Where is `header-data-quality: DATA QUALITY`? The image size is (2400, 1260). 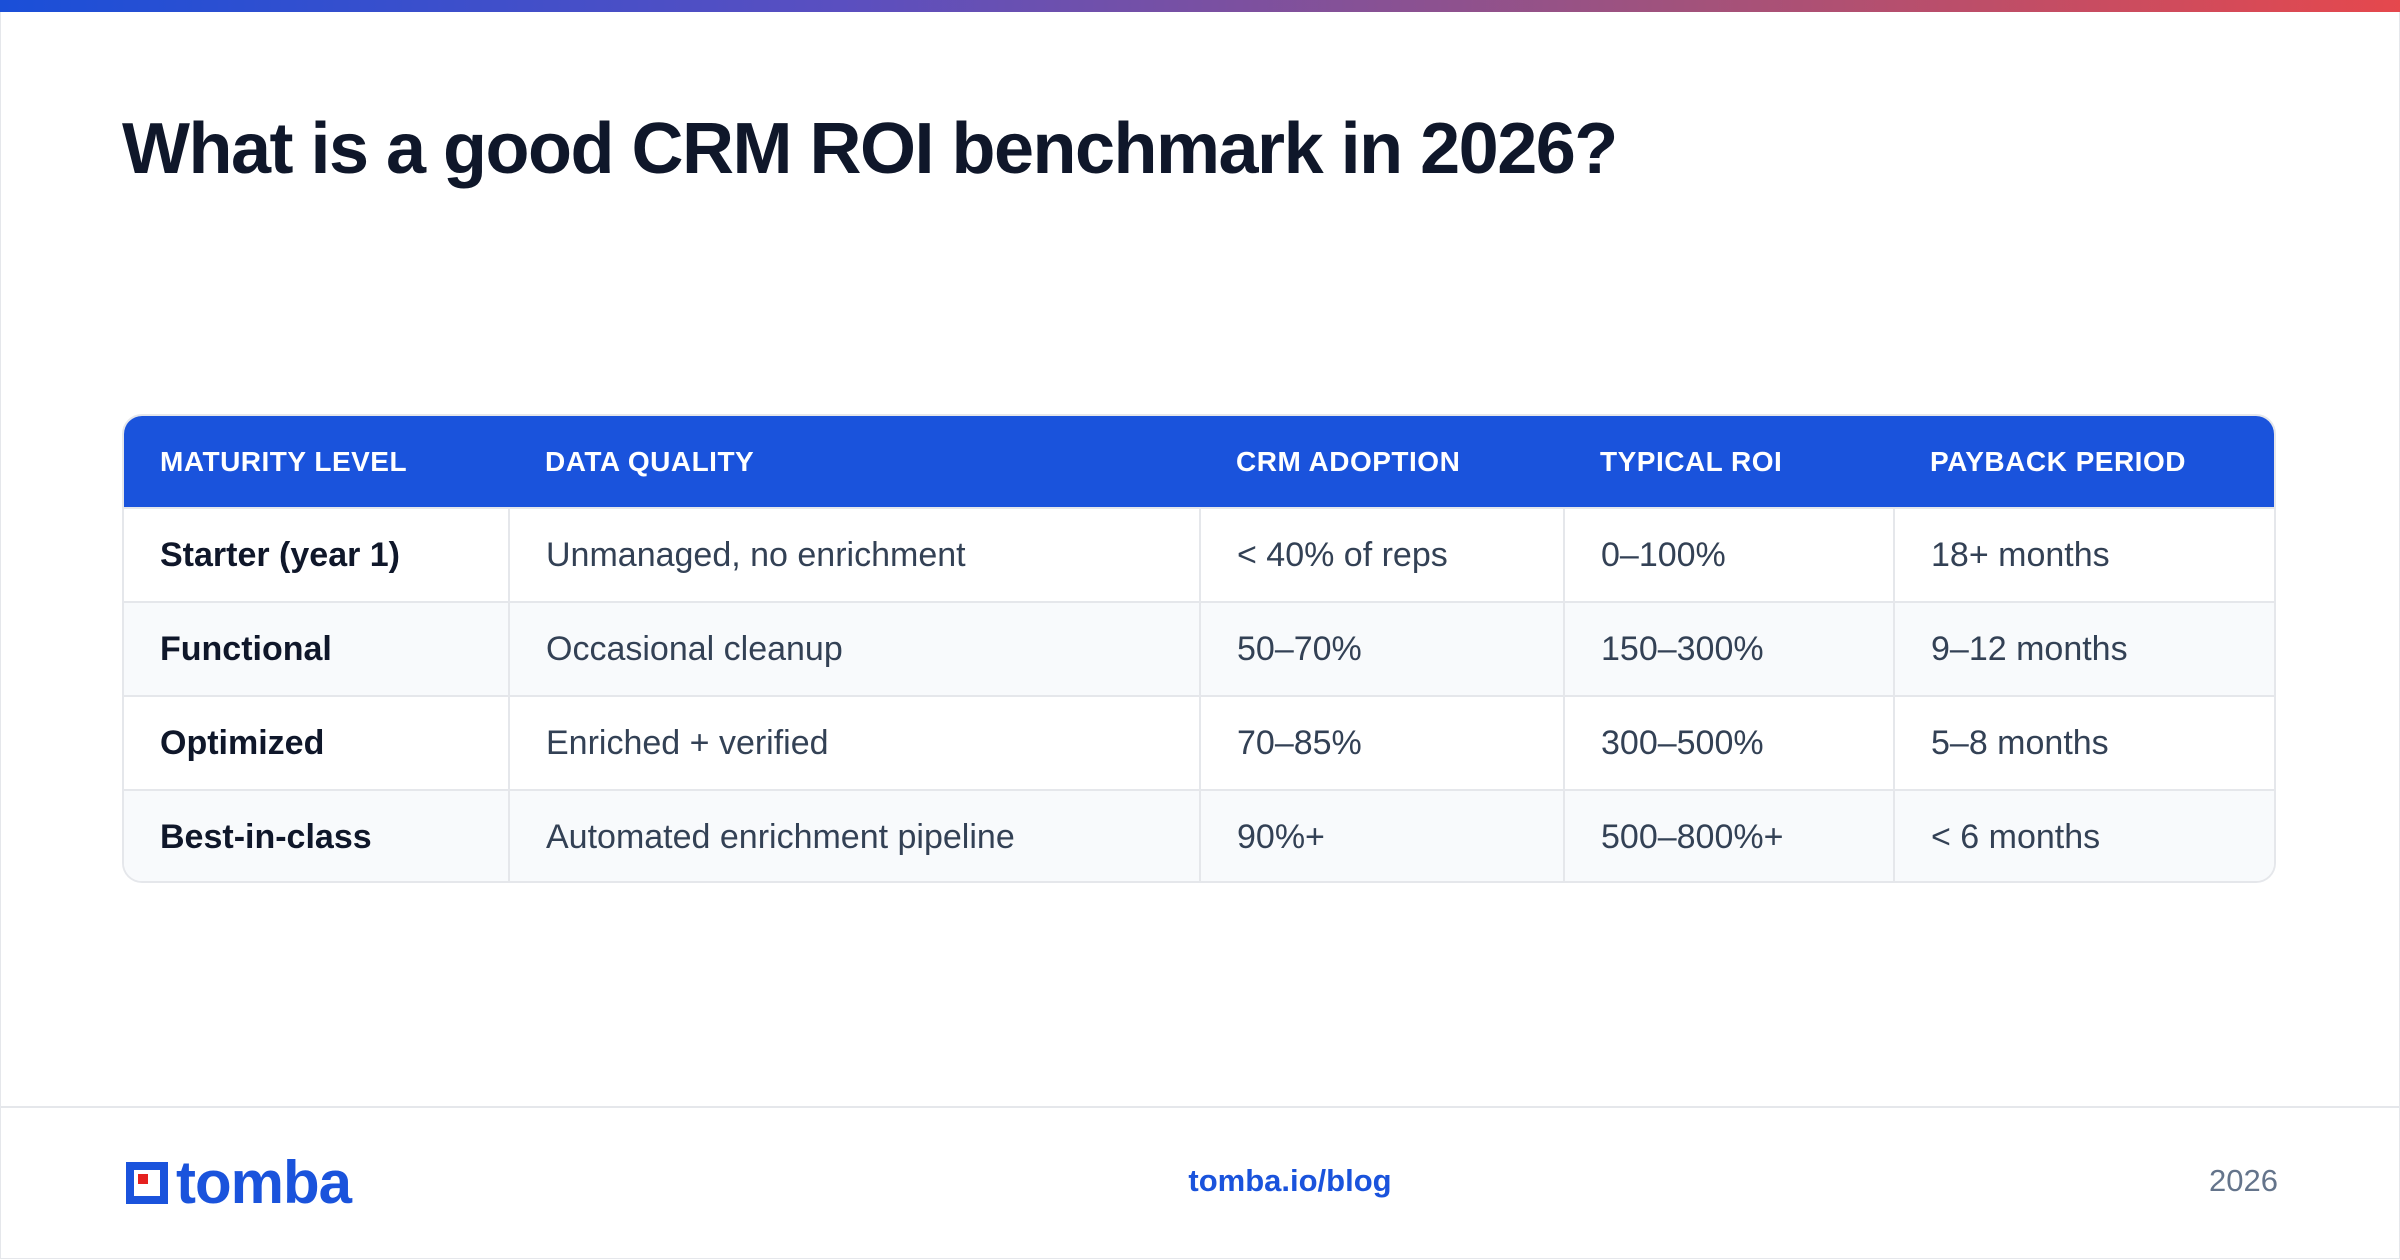 header-data-quality: DATA QUALITY is located at coordinates (650, 461).